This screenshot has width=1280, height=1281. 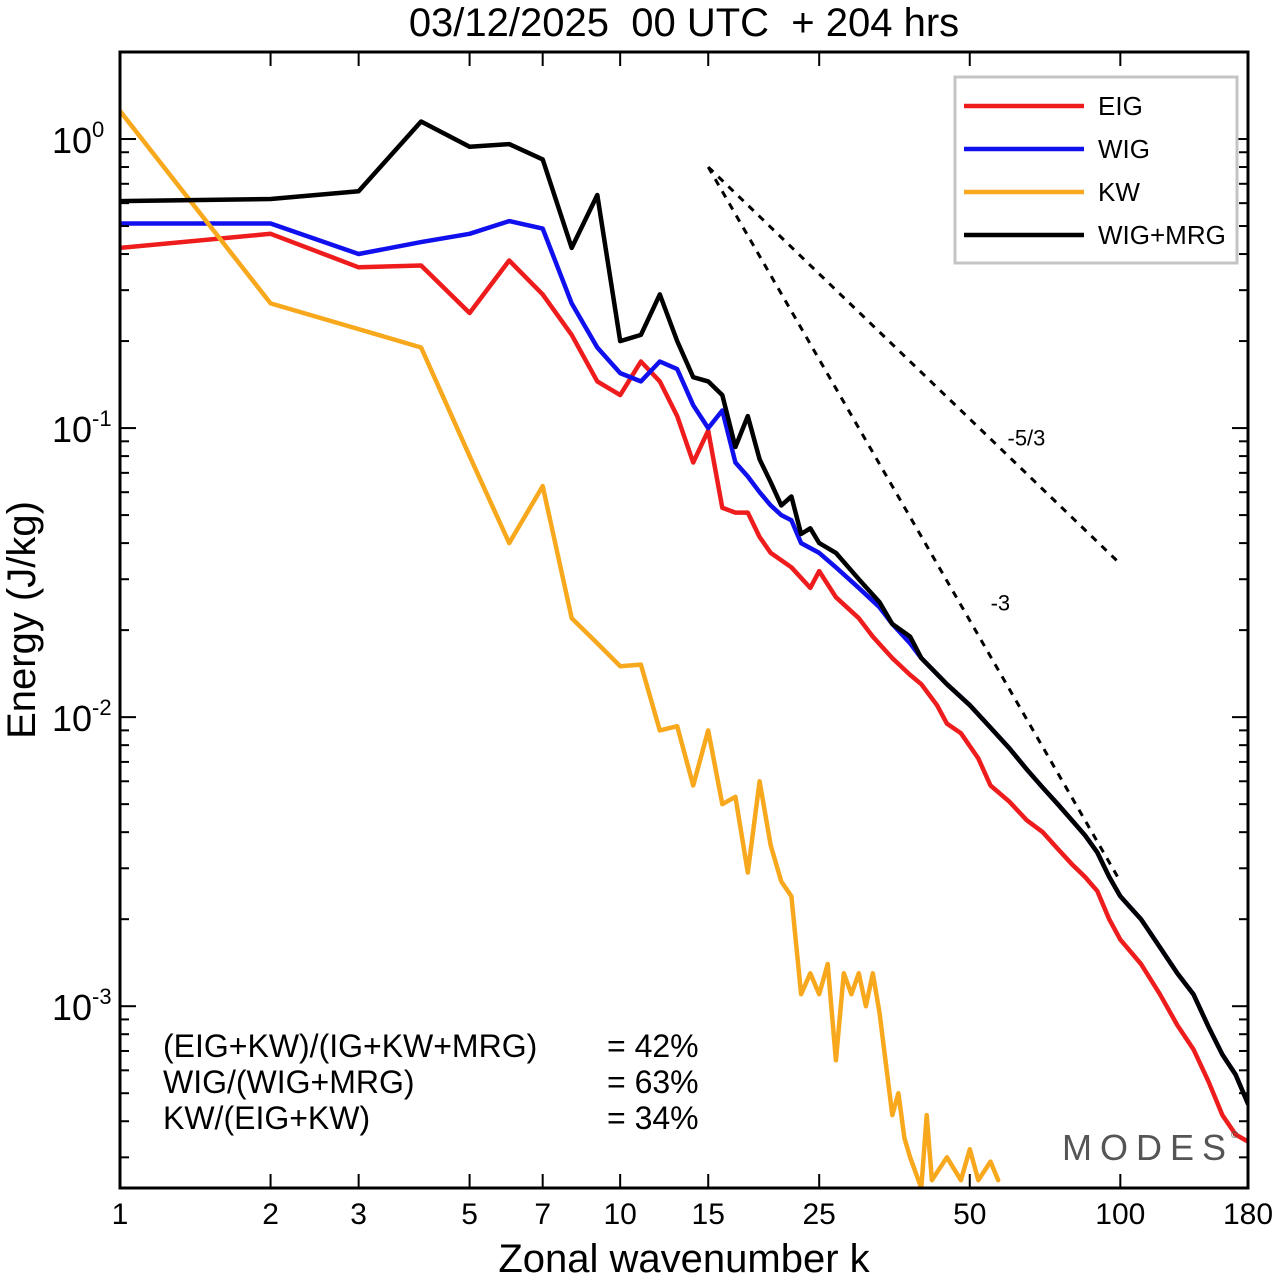 I want to click on x-tick-label: 180, so click(x=1248, y=1214).